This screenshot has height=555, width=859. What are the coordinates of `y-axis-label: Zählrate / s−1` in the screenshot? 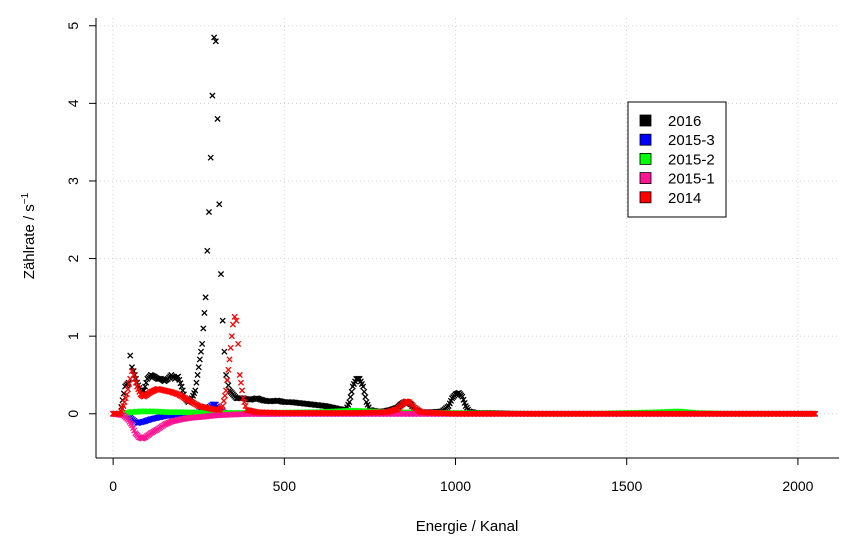 It's located at (29, 235).